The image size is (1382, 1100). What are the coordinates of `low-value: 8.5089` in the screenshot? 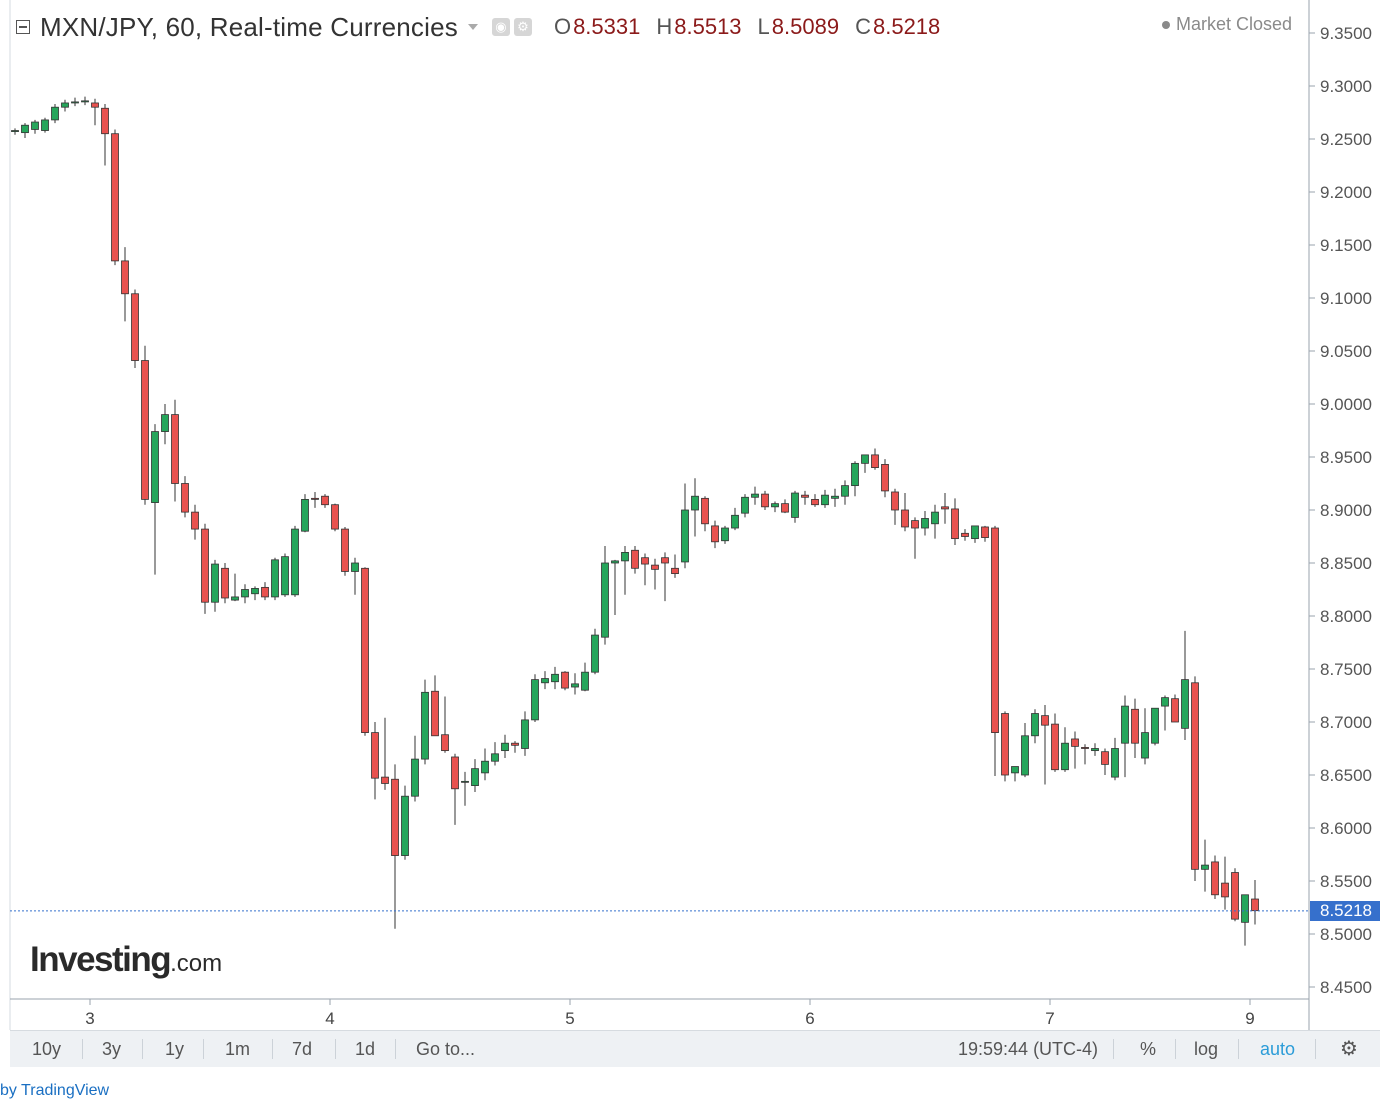 It's located at (805, 26).